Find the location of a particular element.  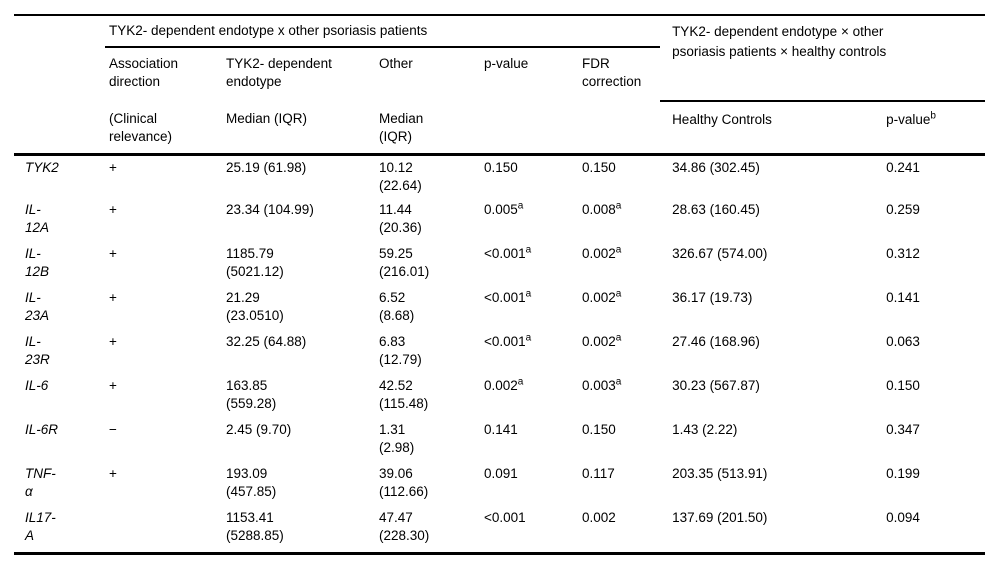

p-value-cell: 0.002a is located at coordinates (504, 384).